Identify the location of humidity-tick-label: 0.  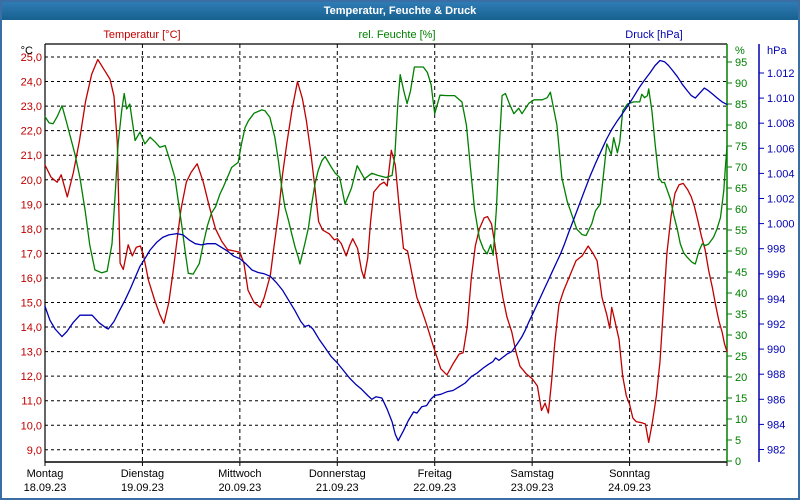
(738, 462).